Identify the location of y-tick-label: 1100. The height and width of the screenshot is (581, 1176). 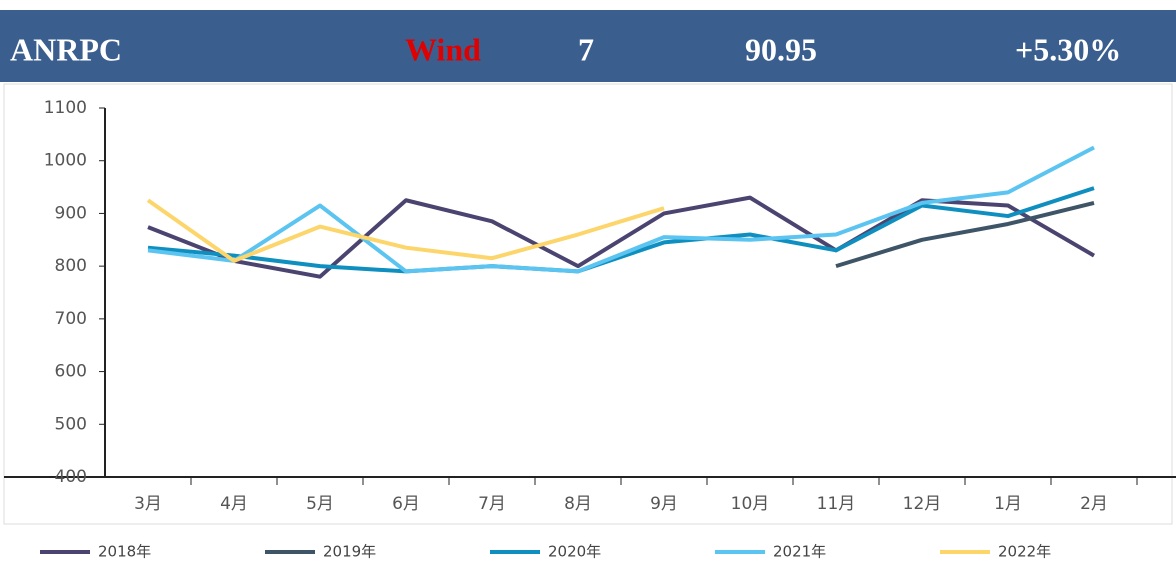
(65, 108).